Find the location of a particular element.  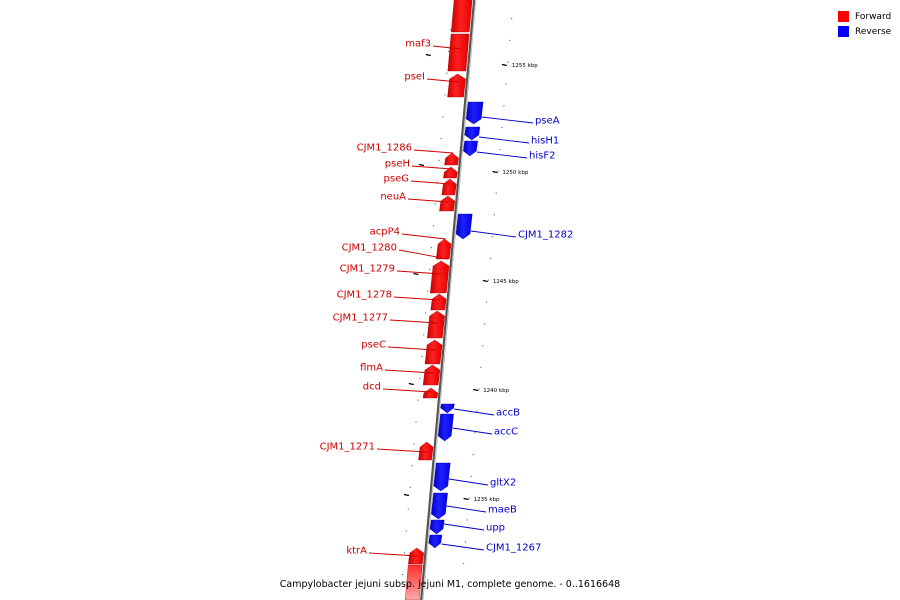

genome-backbone is located at coordinates (448, 300).